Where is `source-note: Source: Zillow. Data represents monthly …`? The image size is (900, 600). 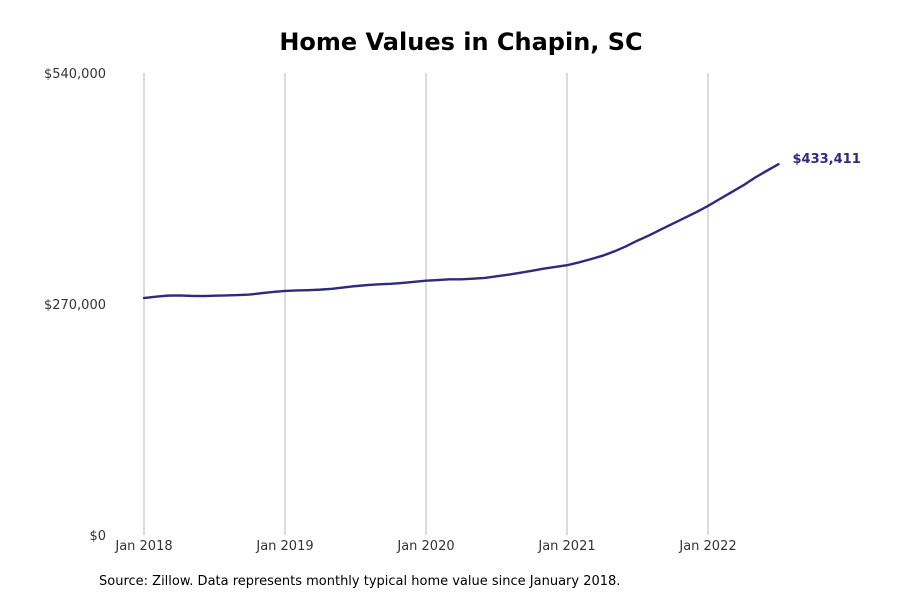
source-note: Source: Zillow. Data represents monthly … is located at coordinates (360, 581).